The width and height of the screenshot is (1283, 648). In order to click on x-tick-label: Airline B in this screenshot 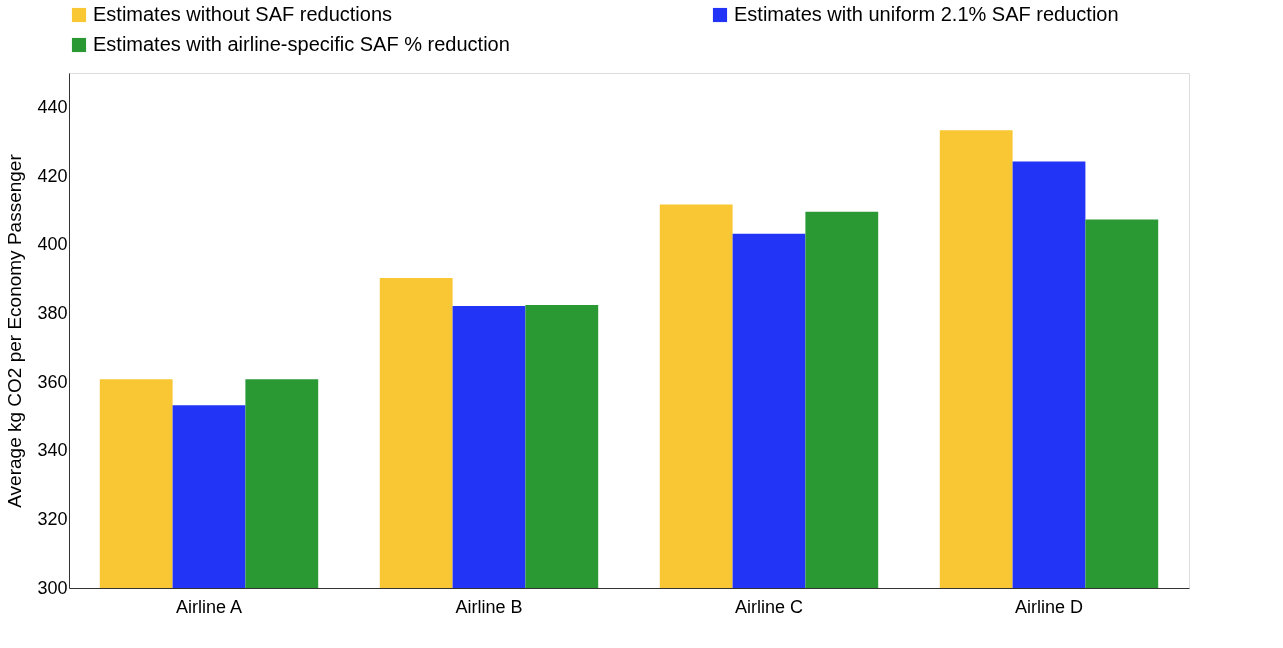, I will do `click(489, 606)`.